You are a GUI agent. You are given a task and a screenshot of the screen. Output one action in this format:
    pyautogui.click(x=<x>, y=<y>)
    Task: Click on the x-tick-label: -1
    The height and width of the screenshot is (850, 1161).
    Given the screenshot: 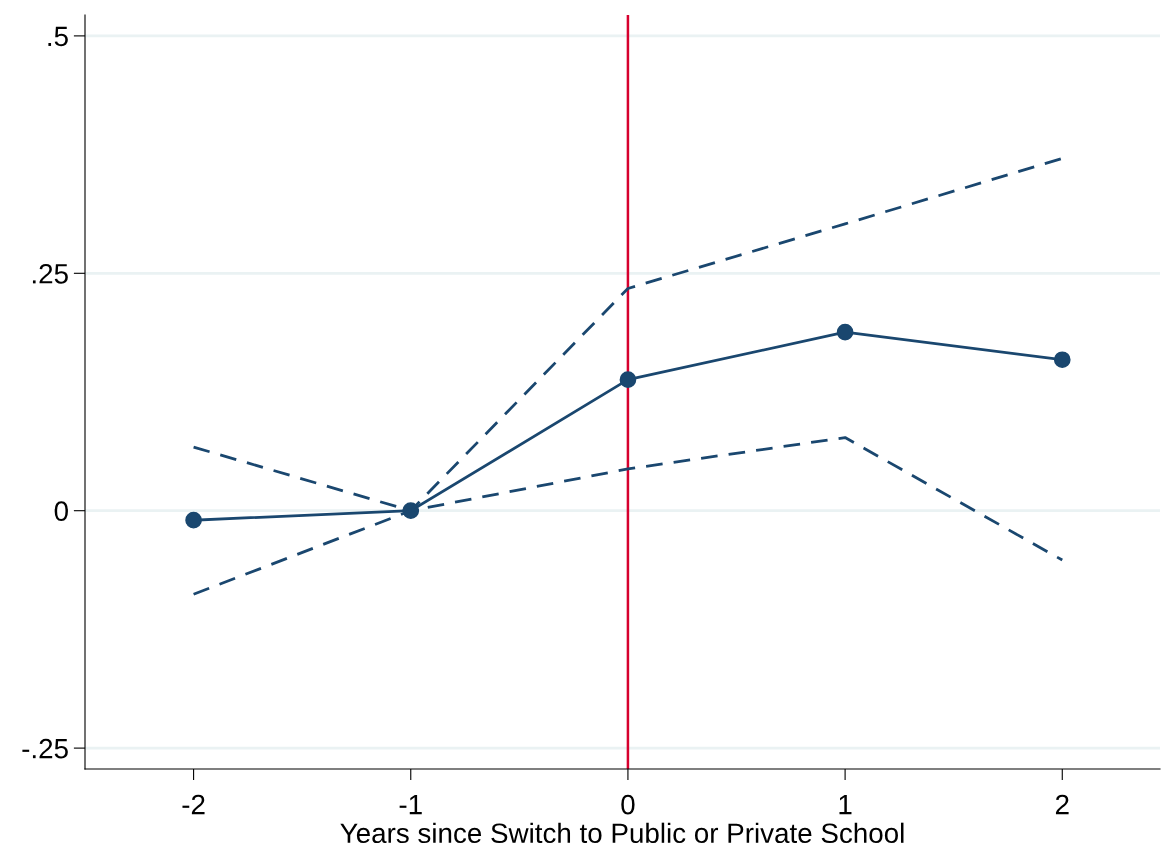 What is the action you would take?
    pyautogui.click(x=410, y=805)
    